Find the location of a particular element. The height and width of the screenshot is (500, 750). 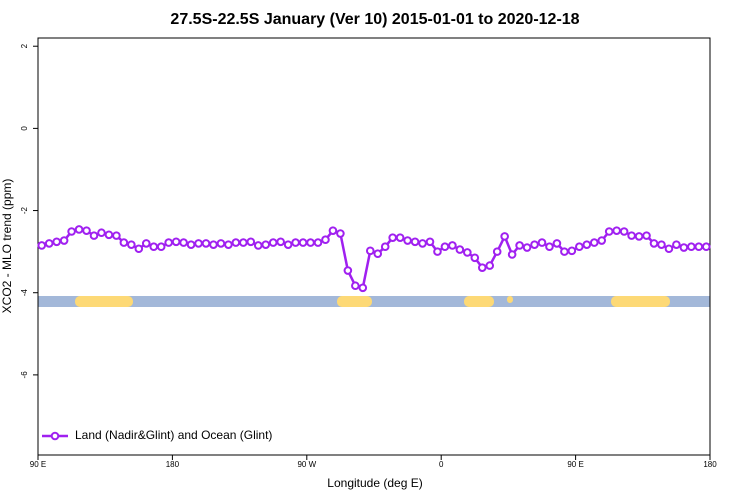

legend-marker is located at coordinates (55, 436).